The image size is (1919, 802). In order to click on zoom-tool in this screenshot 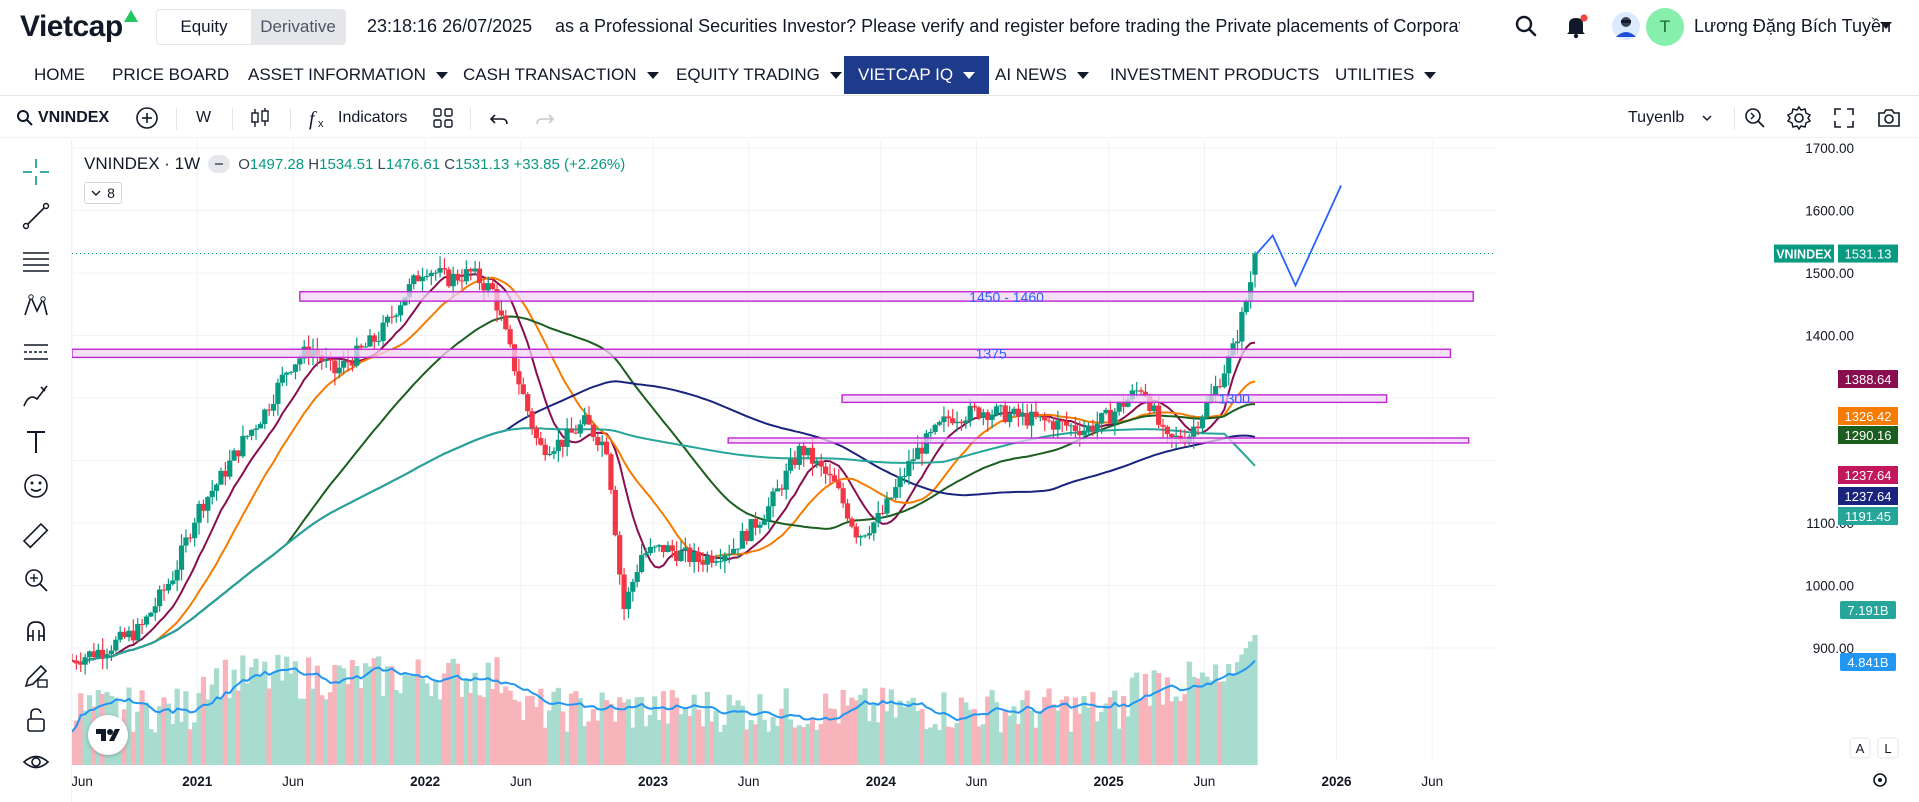, I will do `click(36, 580)`.